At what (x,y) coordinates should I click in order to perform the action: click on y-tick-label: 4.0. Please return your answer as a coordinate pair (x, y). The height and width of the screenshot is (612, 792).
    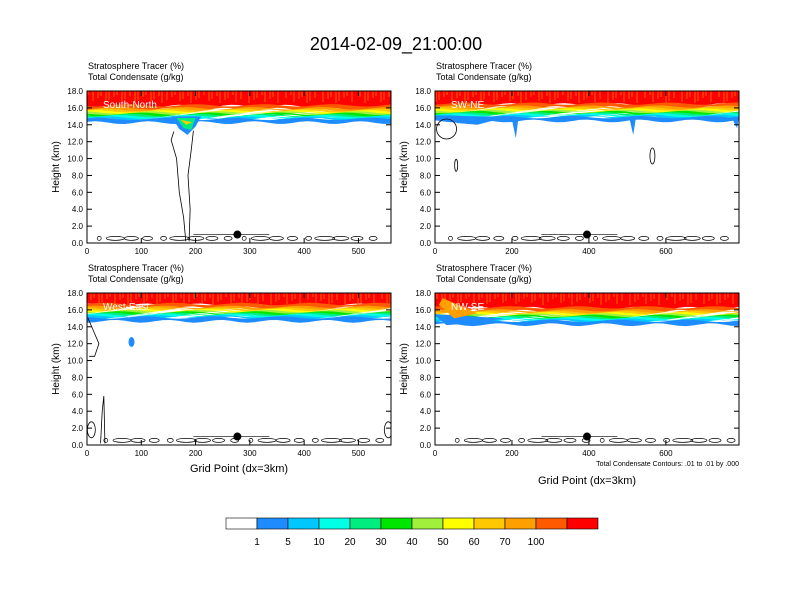
    Looking at the image, I should click on (78, 209).